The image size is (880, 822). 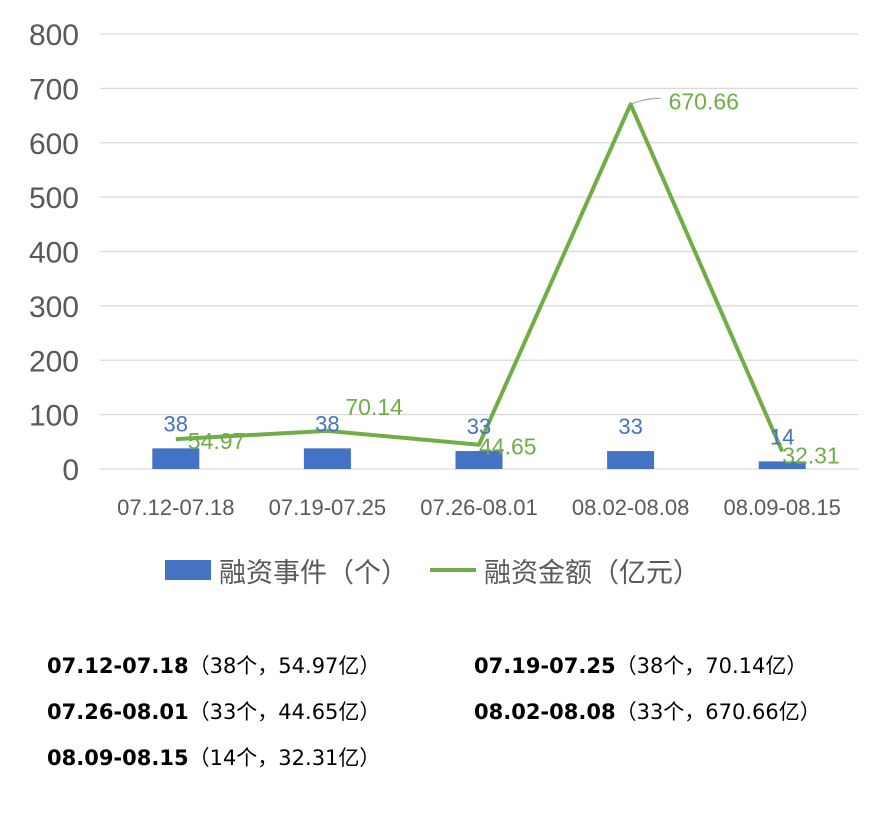 I want to click on y-tick-label: 200, so click(x=54, y=361).